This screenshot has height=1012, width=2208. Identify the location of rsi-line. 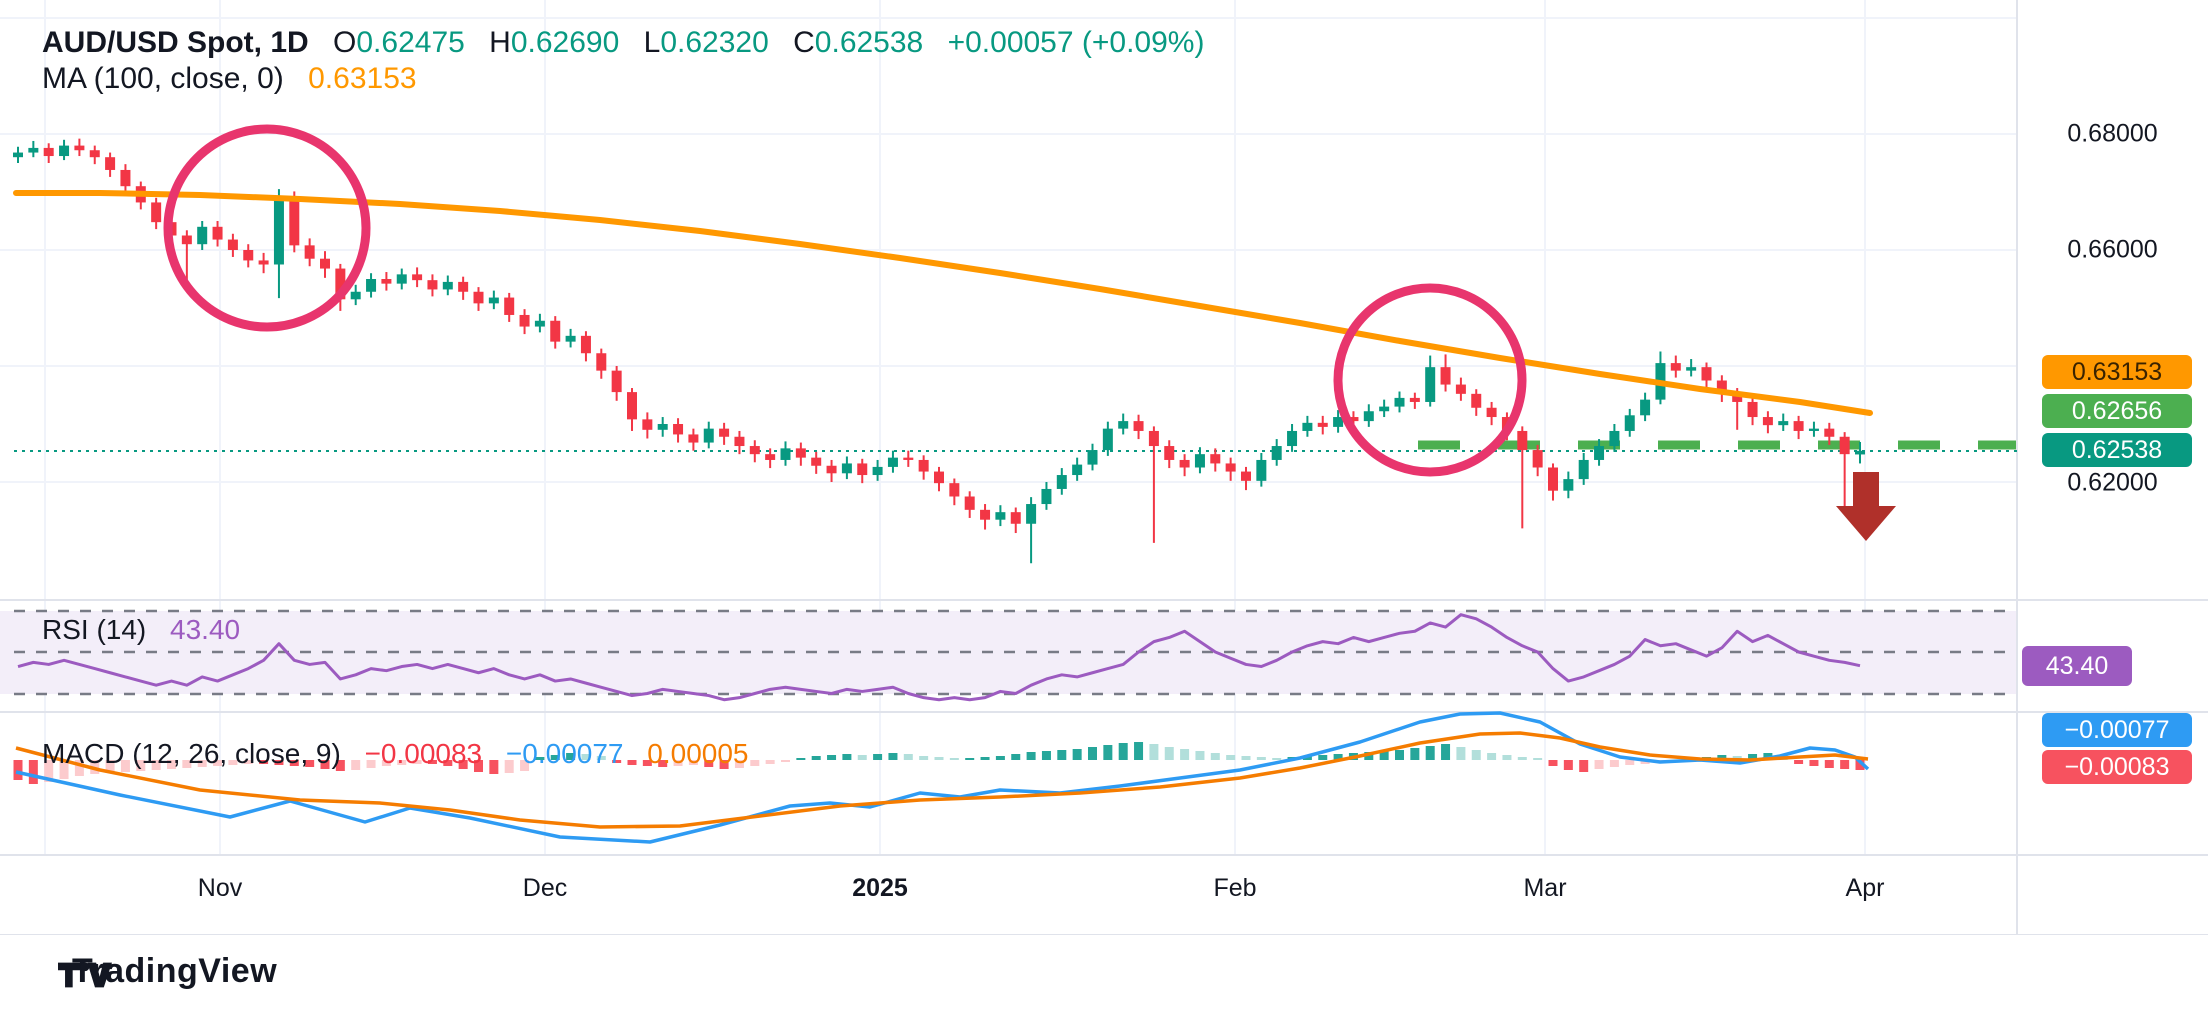
(939, 657).